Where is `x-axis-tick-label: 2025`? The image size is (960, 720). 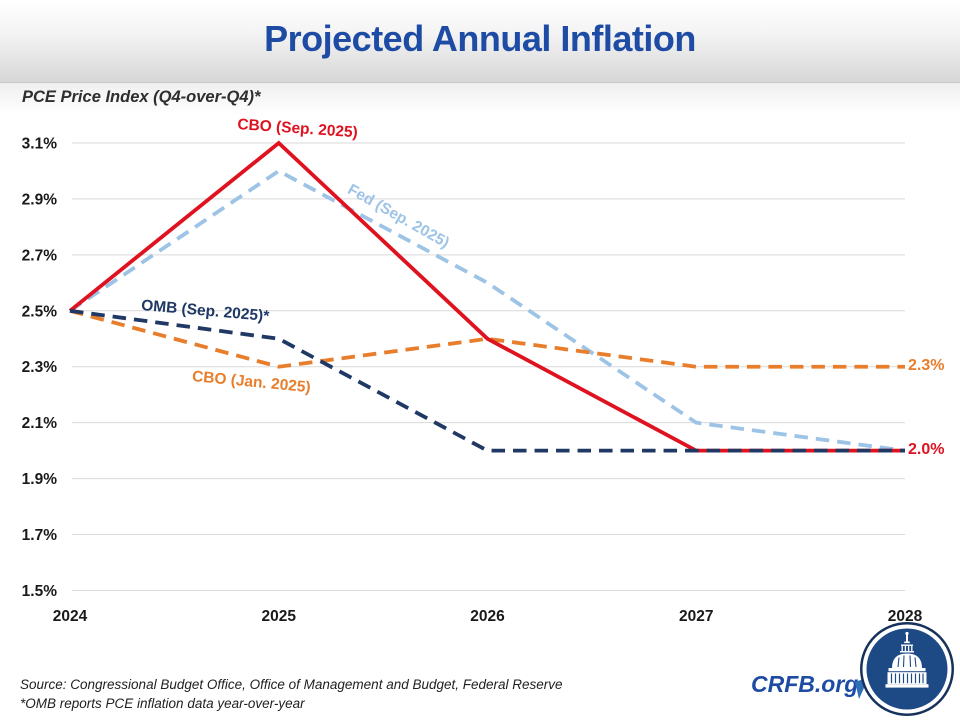 x-axis-tick-label: 2025 is located at coordinates (279, 616).